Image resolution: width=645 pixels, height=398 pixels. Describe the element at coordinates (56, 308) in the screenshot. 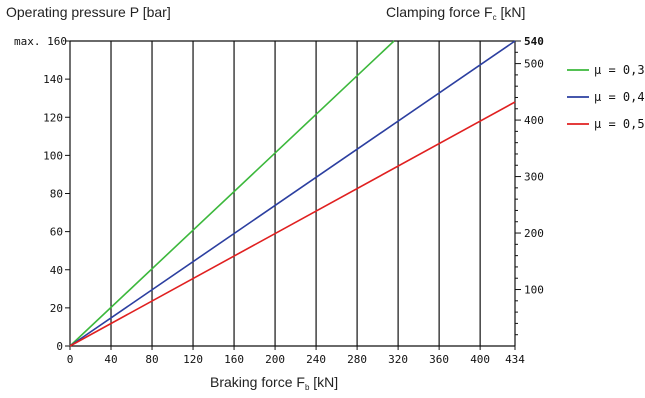

I see `left-tick-label-1: 20` at that location.